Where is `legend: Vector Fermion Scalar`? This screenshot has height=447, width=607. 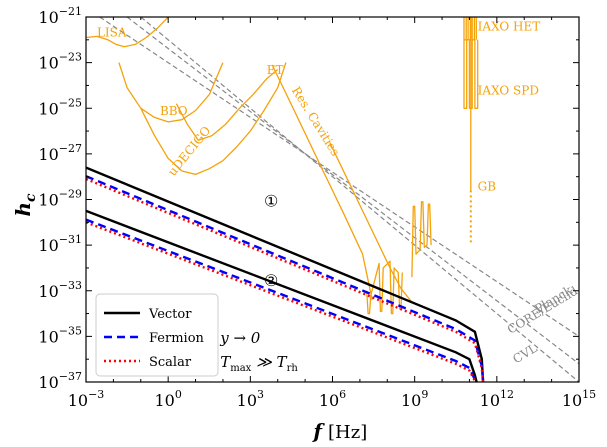
legend: Vector Fermion Scalar is located at coordinates (157, 335).